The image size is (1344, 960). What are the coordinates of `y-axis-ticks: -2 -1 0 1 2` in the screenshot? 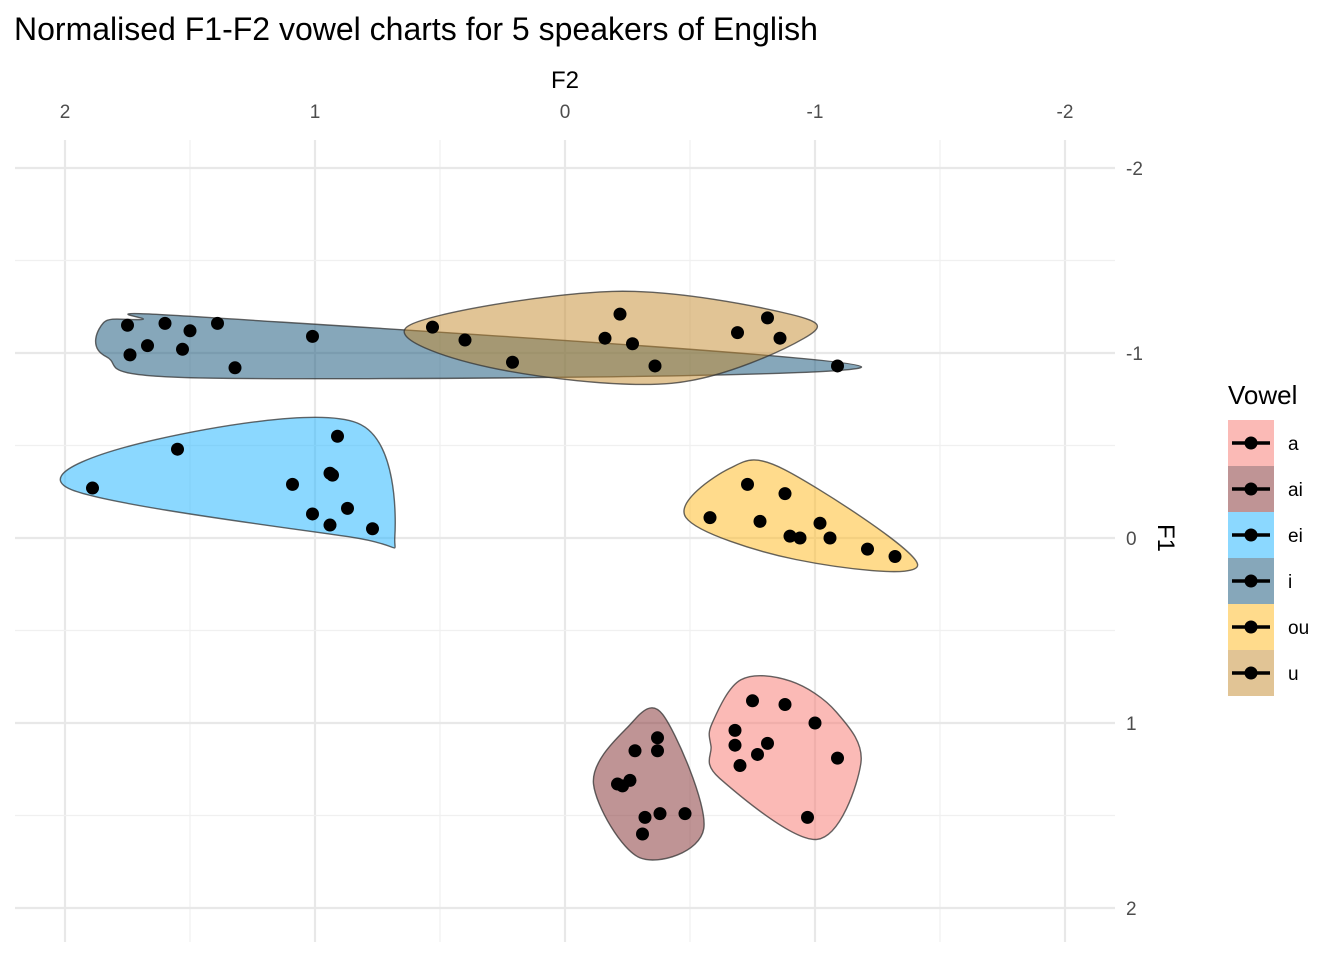 It's located at (1134, 539).